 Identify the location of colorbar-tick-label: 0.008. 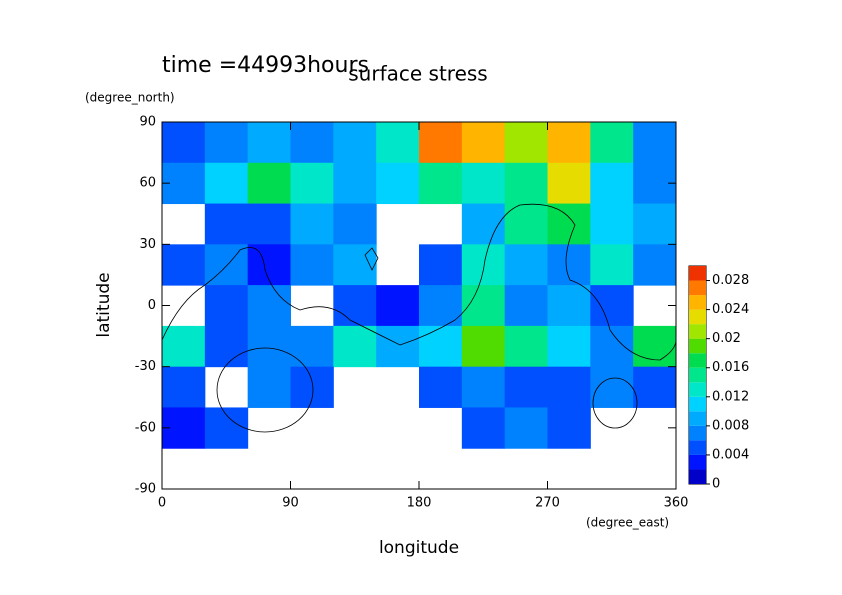
(730, 425).